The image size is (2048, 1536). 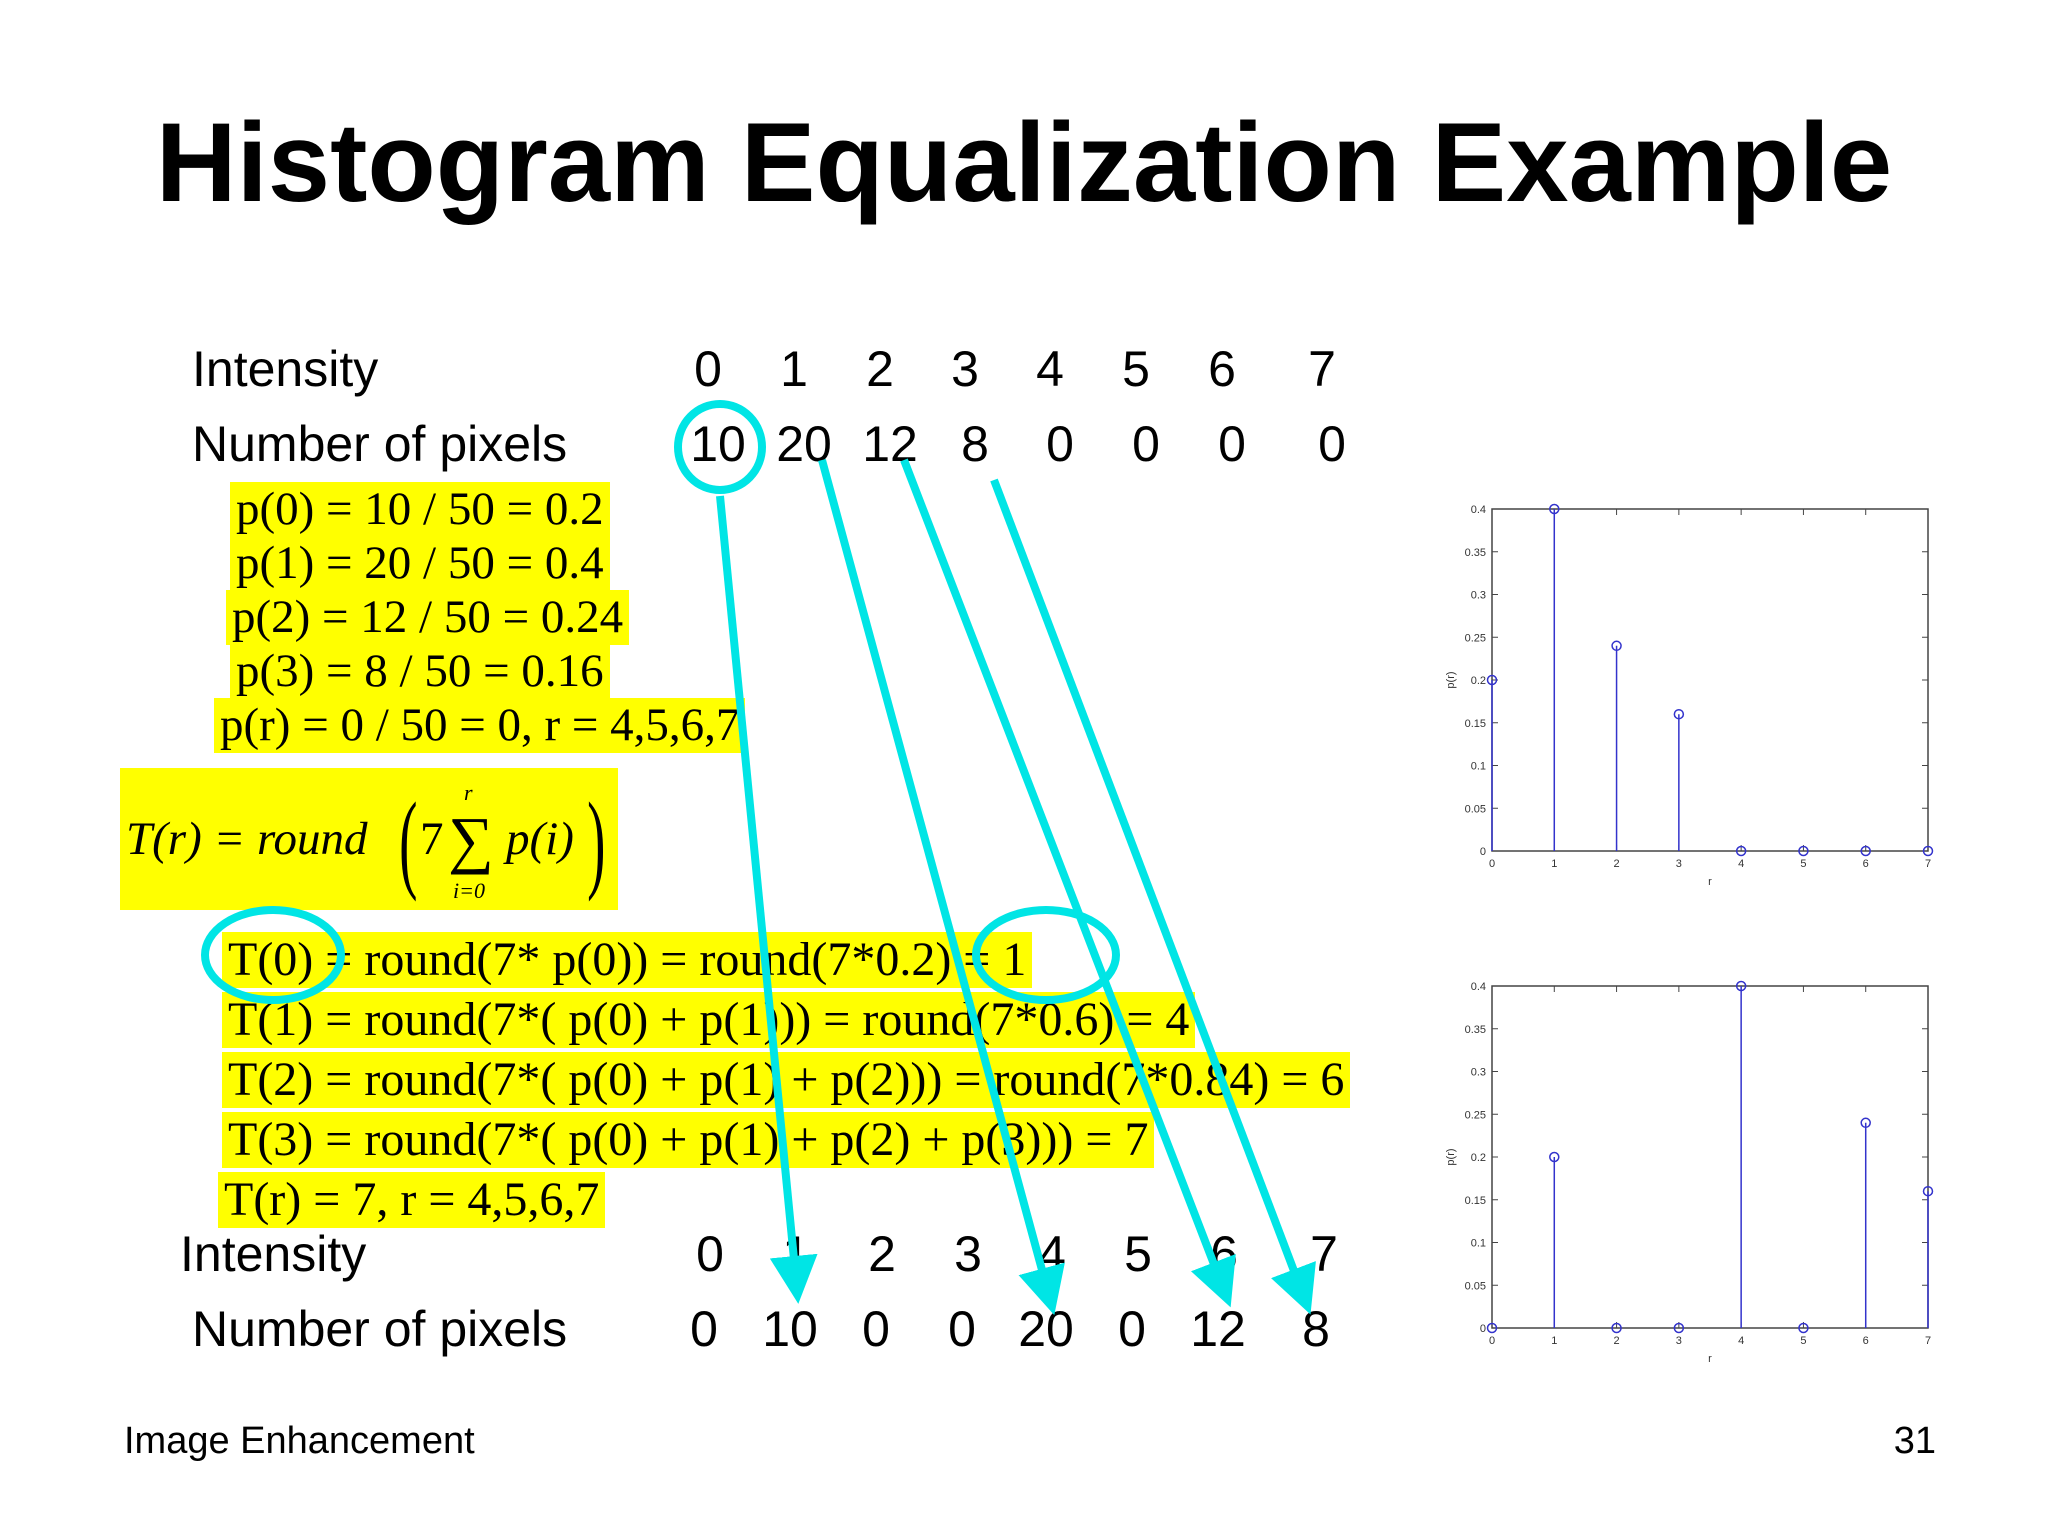 I want to click on bottom-intensity-value: 3, so click(x=968, y=1254).